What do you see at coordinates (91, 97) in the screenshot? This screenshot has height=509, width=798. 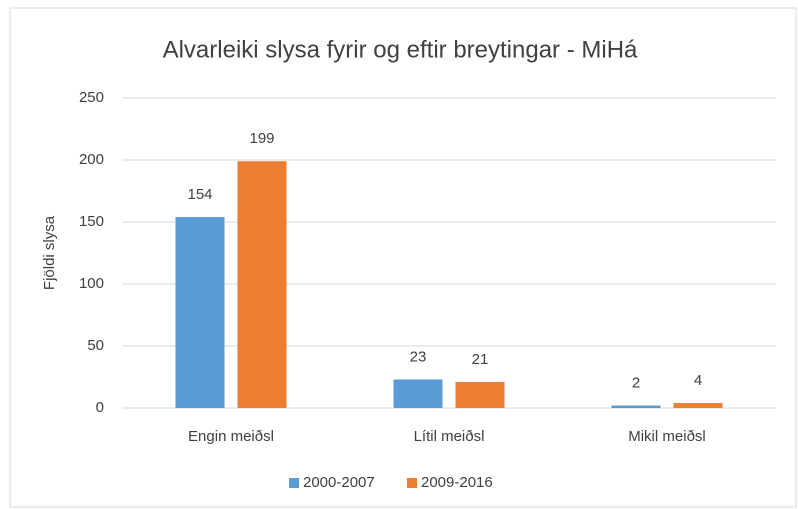 I see `y-tick-label: 250` at bounding box center [91, 97].